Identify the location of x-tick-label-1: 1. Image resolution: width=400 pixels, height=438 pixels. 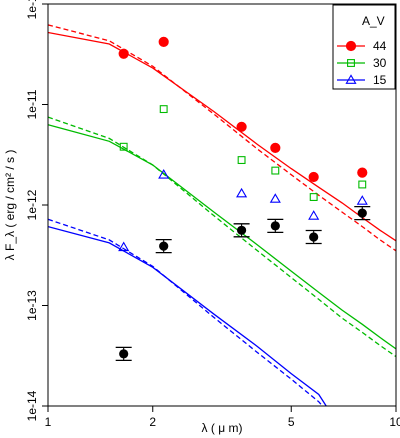
(48, 422).